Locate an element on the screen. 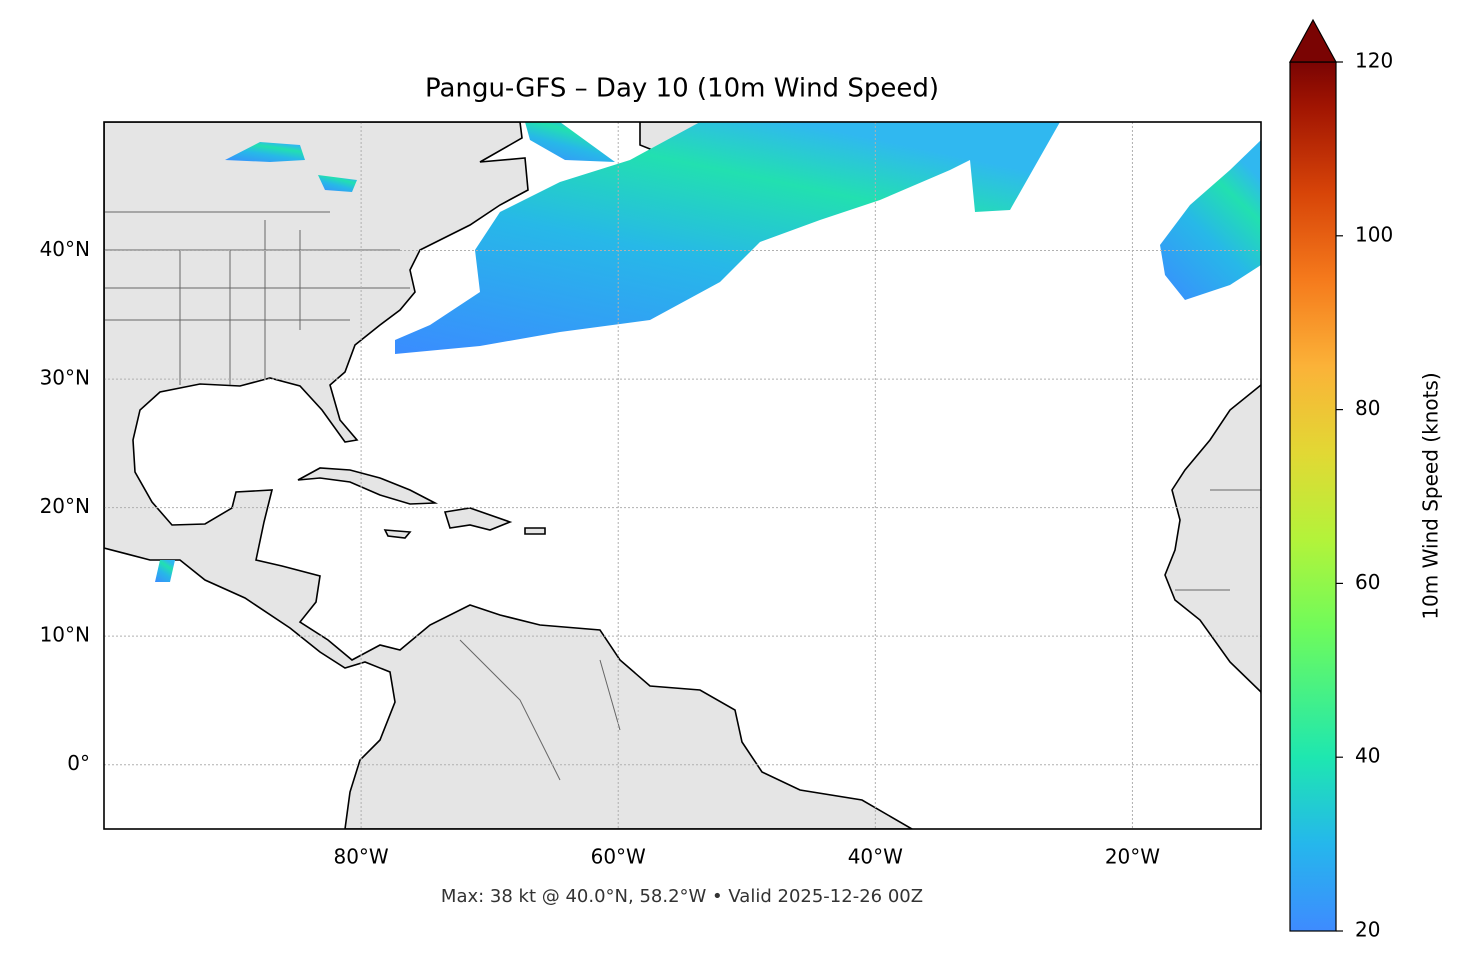 This screenshot has height=969, width=1466. x-tick-label: 60°W is located at coordinates (618, 857).